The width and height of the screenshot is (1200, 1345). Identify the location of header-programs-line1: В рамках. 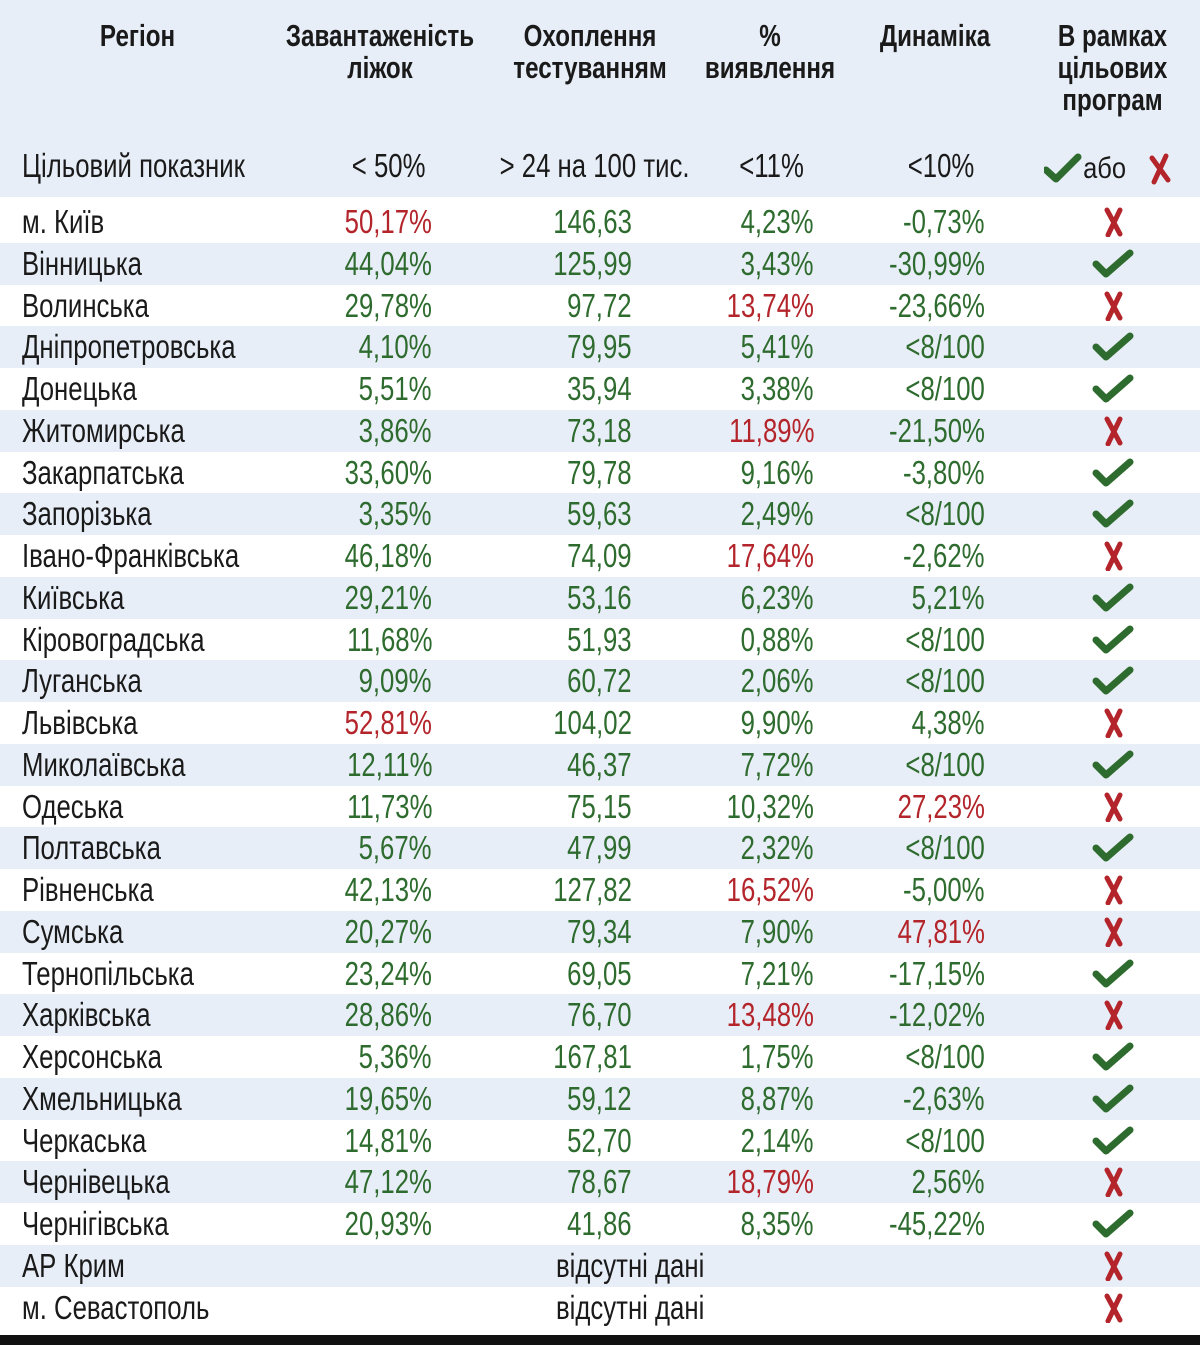
(1112, 35).